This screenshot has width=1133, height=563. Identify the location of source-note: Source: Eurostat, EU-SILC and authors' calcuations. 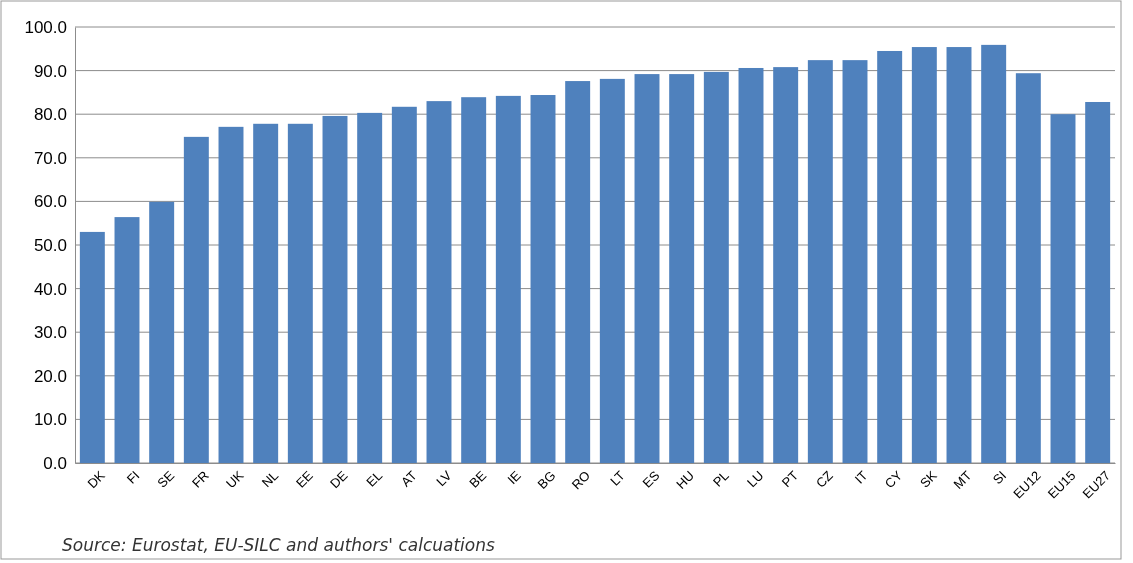
(279, 545).